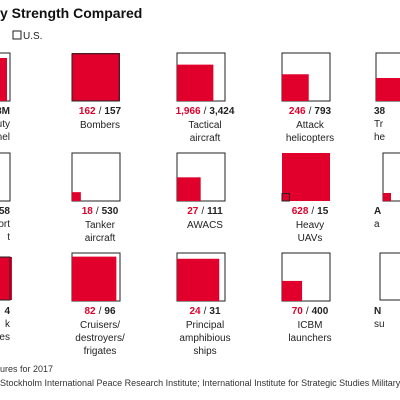 Image resolution: width=400 pixels, height=400 pixels. I want to click on category-label: launchers, so click(309, 338).